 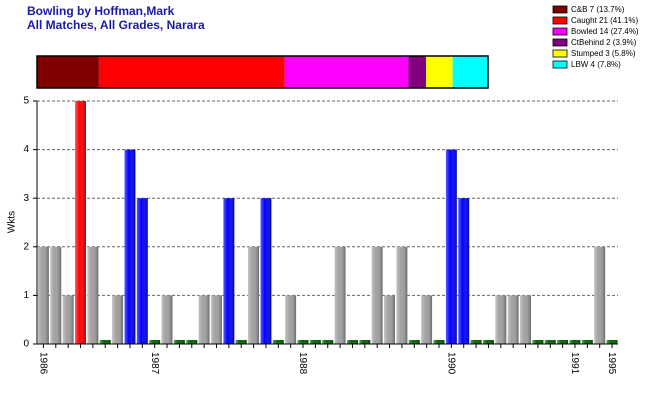 I want to click on y-tick-label: 2, so click(x=26, y=246).